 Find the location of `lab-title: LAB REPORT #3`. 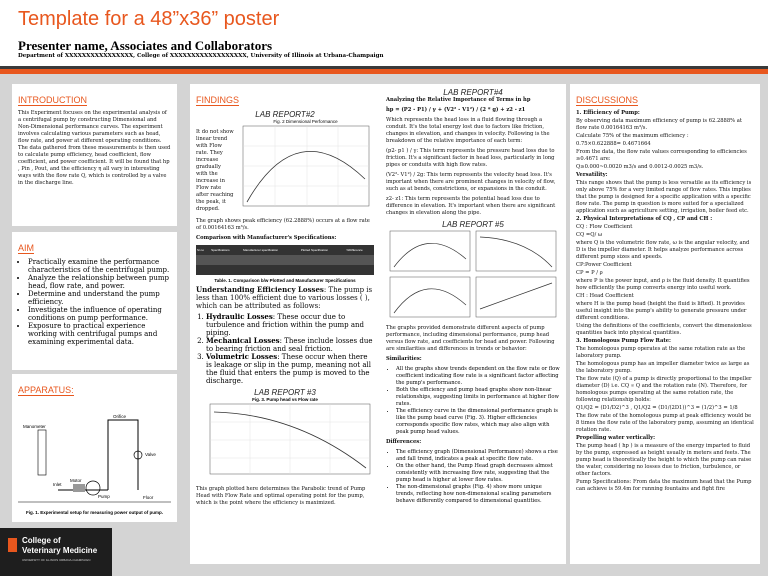

lab-title: LAB REPORT #3 is located at coordinates (285, 392).